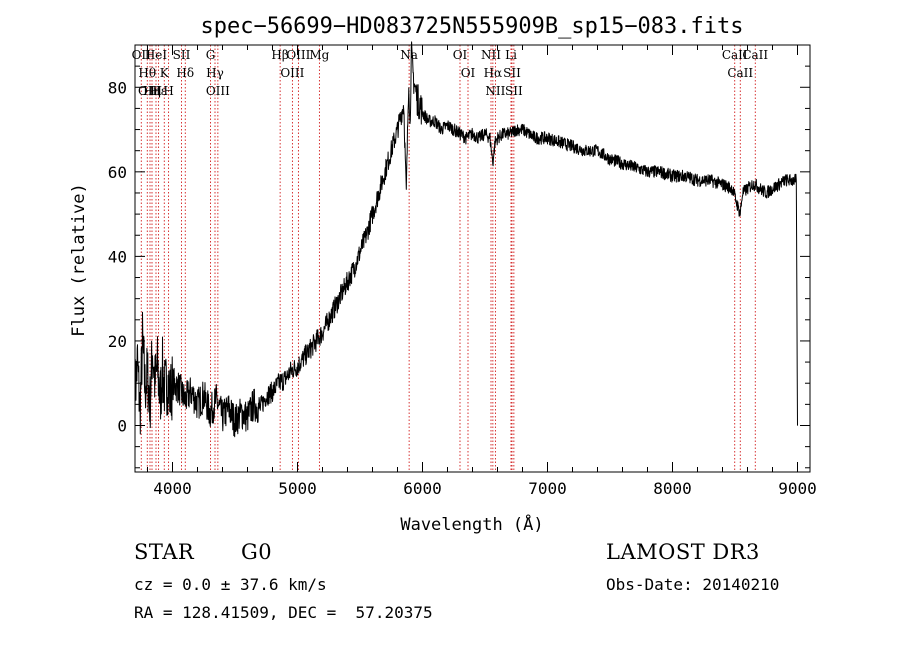 The width and height of the screenshot is (900, 649). I want to click on line-marker-label: H, so click(168, 91).